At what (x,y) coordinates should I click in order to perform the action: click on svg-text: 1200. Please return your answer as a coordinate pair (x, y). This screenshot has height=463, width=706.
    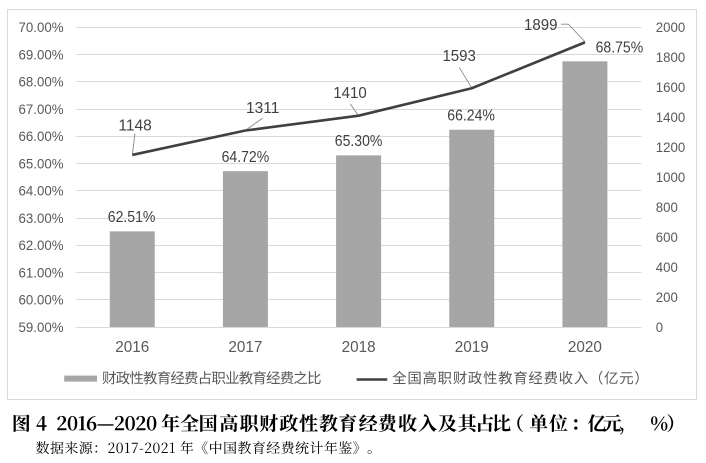
    Looking at the image, I should click on (671, 147).